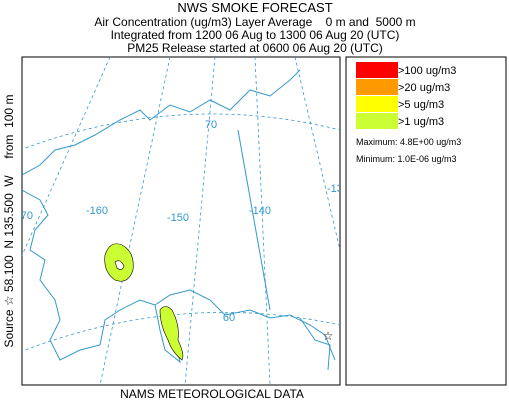 This screenshot has height=401, width=509. Describe the element at coordinates (144, 302) in the screenshot. I see `plume` at that location.